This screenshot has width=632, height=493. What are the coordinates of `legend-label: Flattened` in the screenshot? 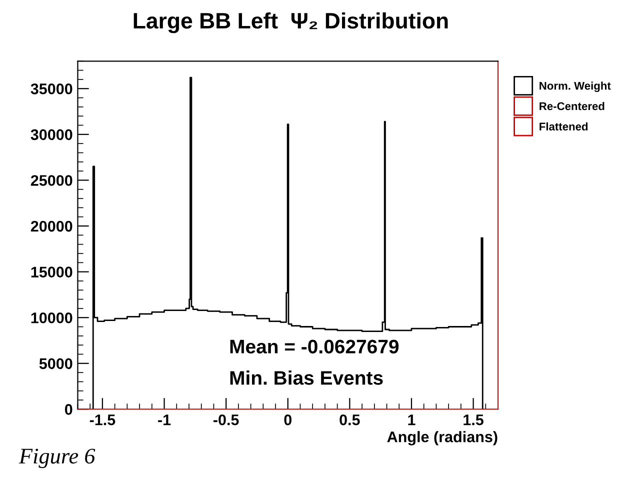 It's located at (564, 126).